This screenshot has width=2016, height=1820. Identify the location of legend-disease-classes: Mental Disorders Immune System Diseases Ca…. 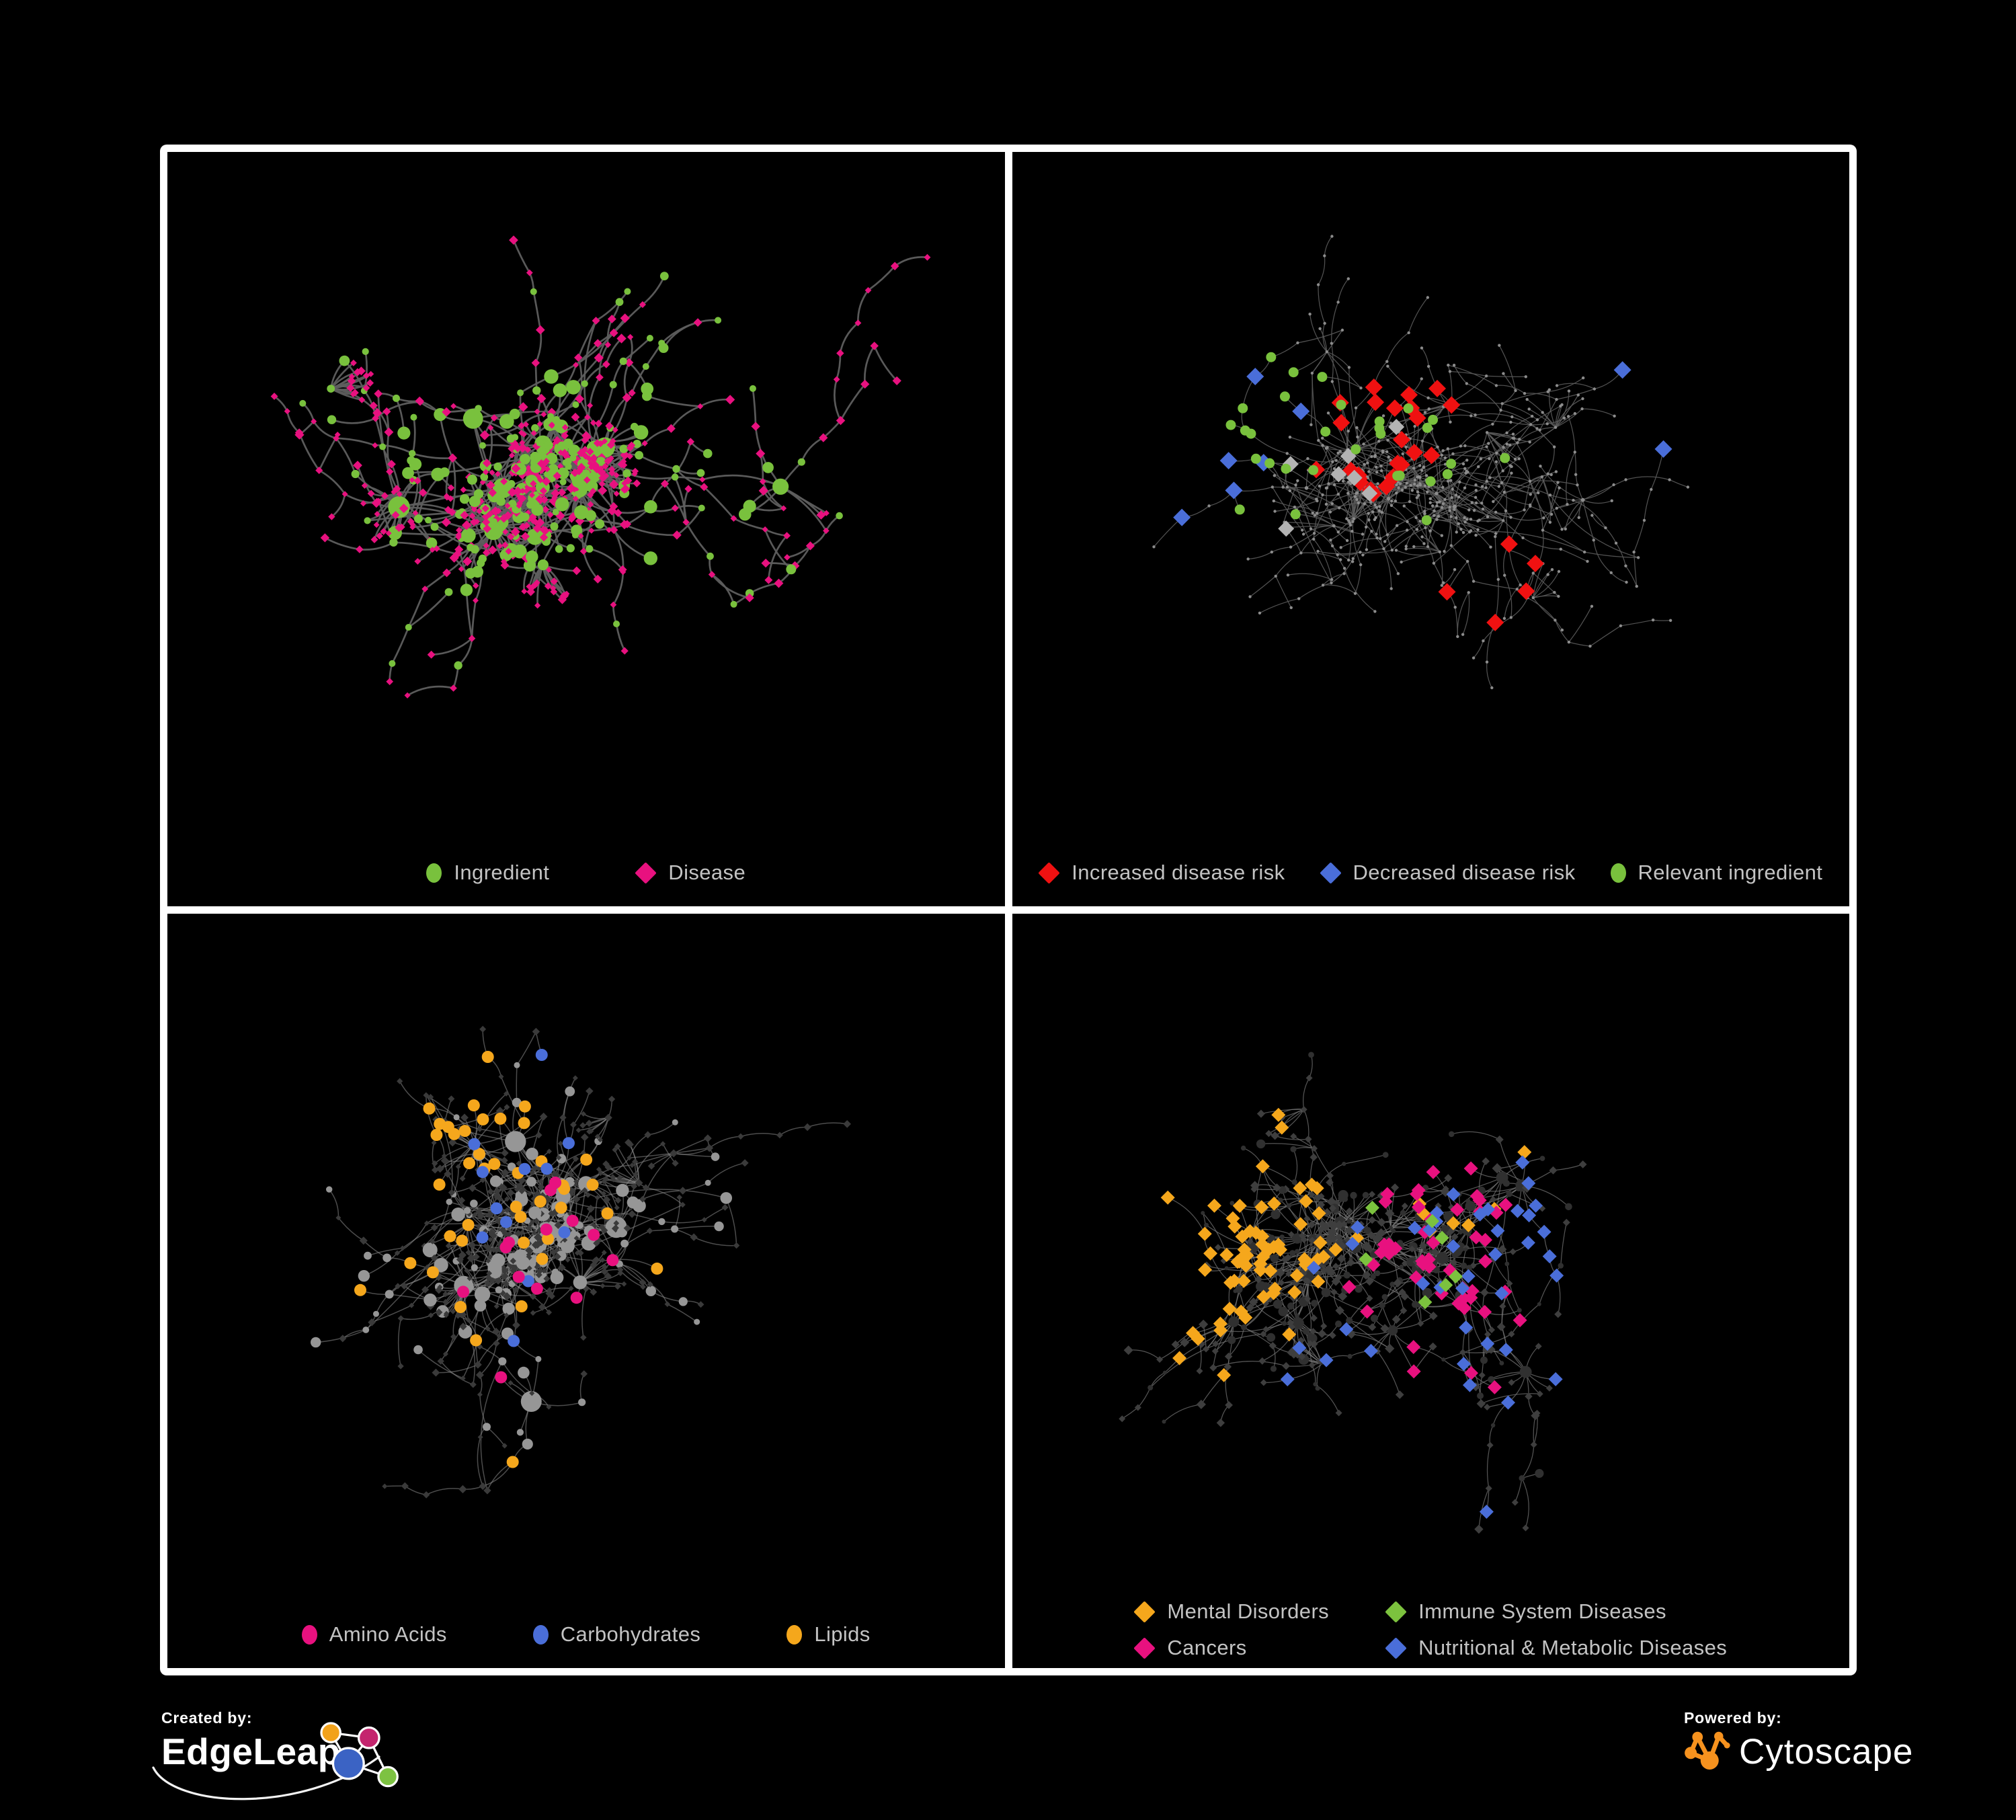
(1431, 1629).